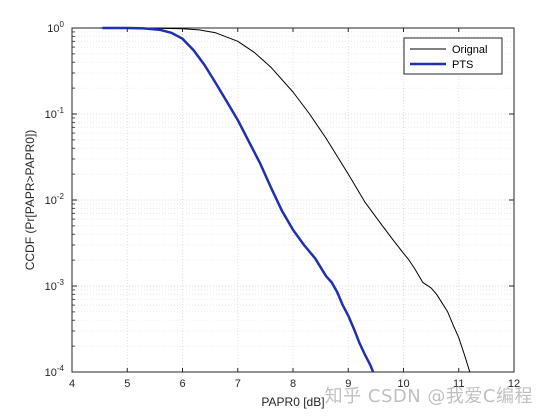  Describe the element at coordinates (348, 384) in the screenshot. I see `x-tick-label: 9` at that location.